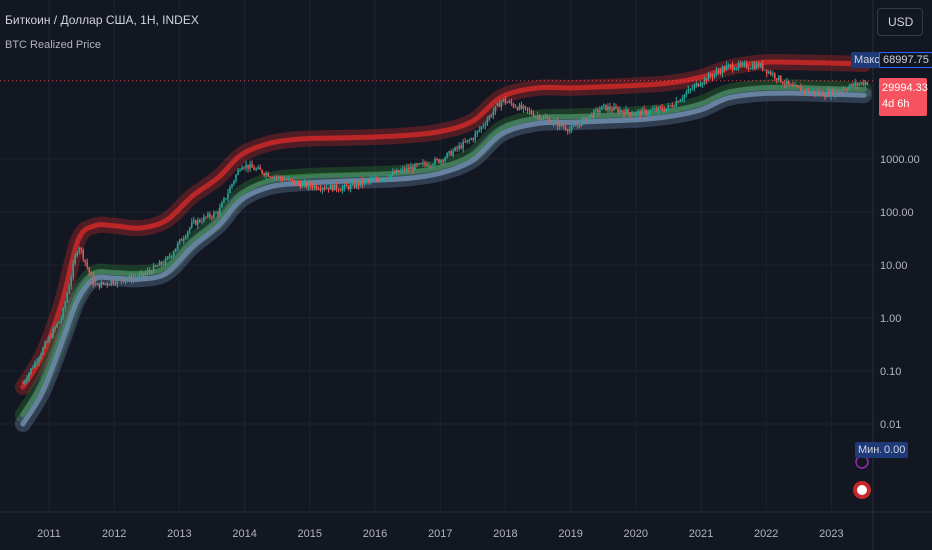 This screenshot has width=932, height=550. Describe the element at coordinates (505, 534) in the screenshot. I see `x-tick-label: 2018` at that location.